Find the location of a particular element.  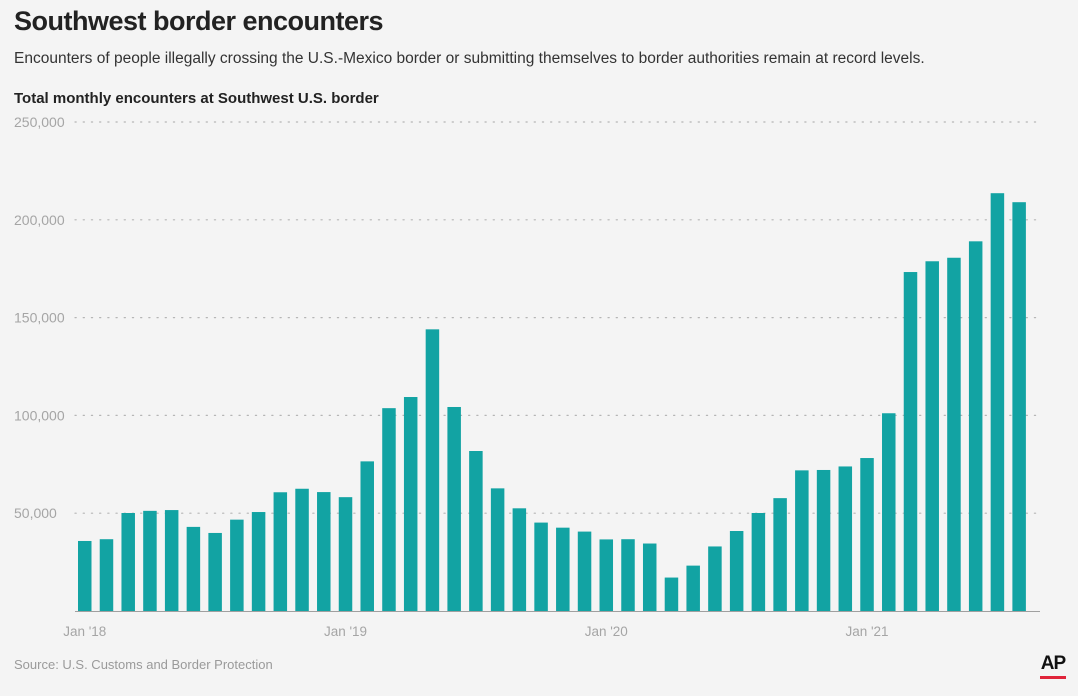

ap-logo: AP is located at coordinates (1053, 666).